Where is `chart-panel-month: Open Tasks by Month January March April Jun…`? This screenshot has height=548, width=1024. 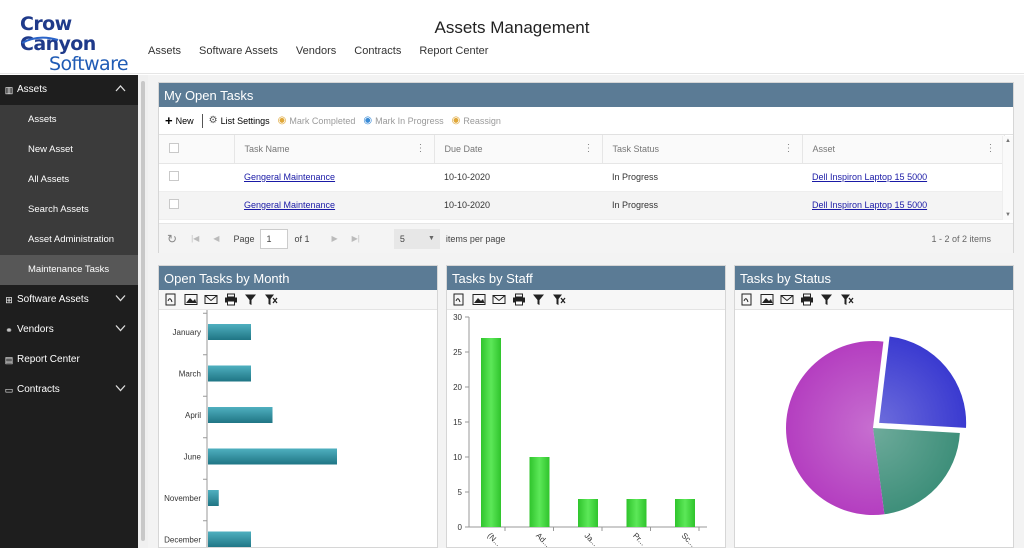 chart-panel-month: Open Tasks by Month January March April Jun… is located at coordinates (298, 406).